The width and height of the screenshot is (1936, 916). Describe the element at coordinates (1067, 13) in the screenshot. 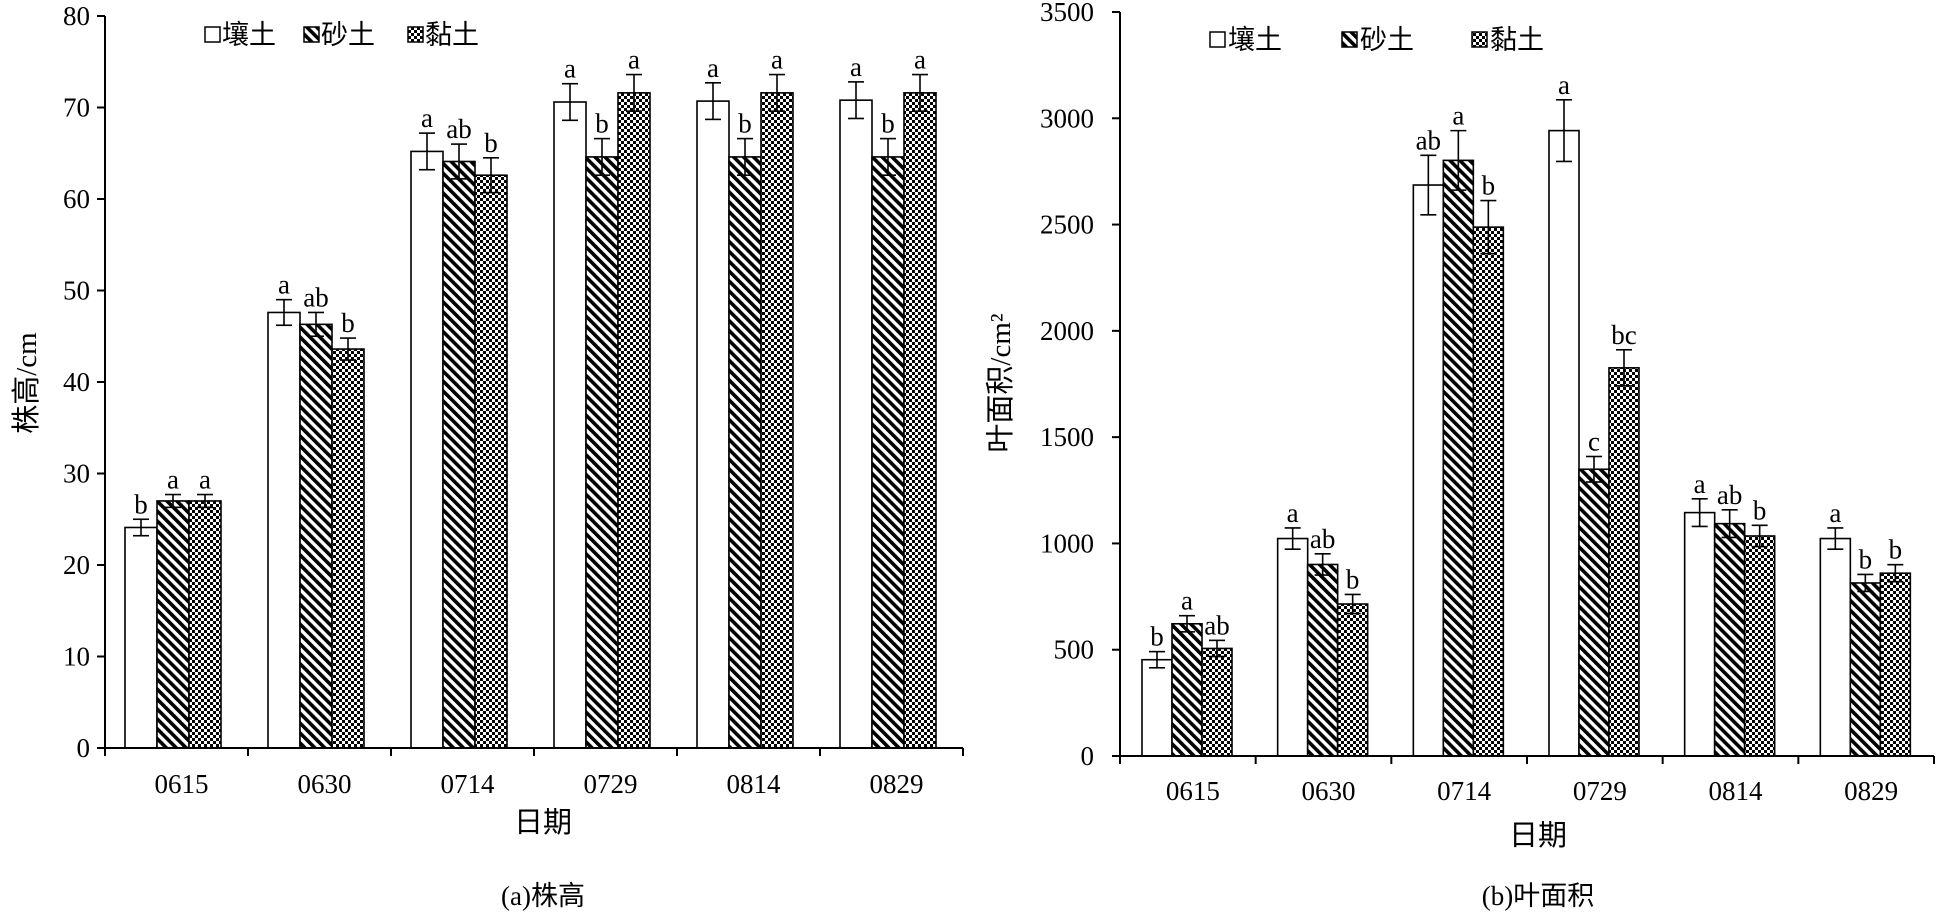

I see `y-tick-label: 3500` at that location.